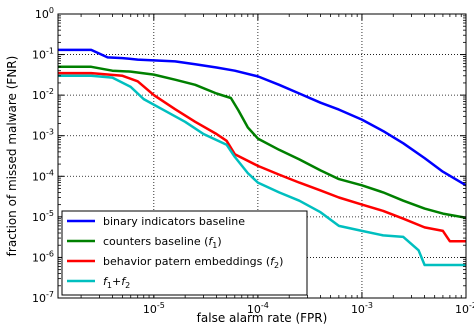 This screenshot has width=474, height=328. What do you see at coordinates (116, 282) in the screenshot?
I see `legend-label-4: f1+f2` at bounding box center [116, 282].